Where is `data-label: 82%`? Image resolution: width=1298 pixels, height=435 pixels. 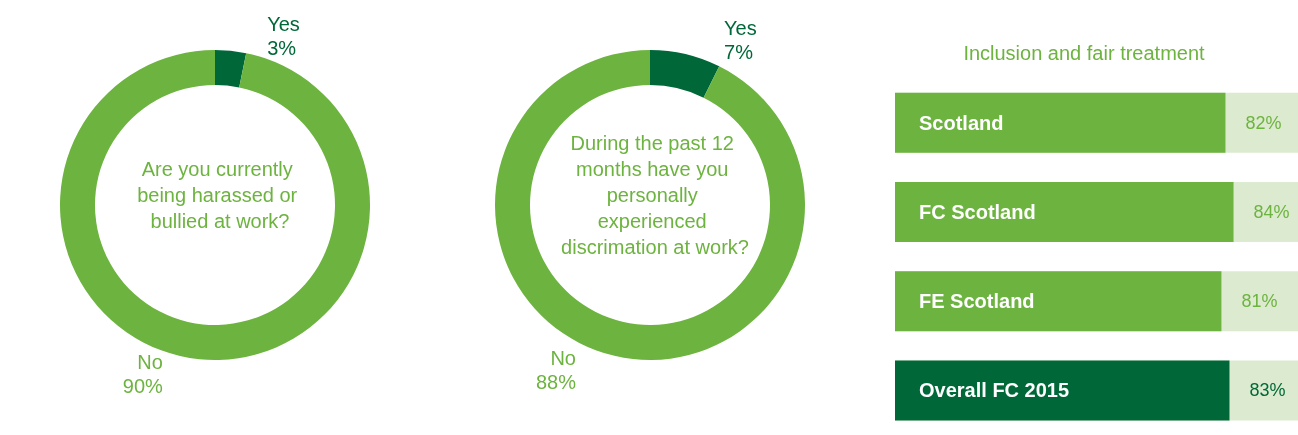
data-label: 82% is located at coordinates (1263, 122).